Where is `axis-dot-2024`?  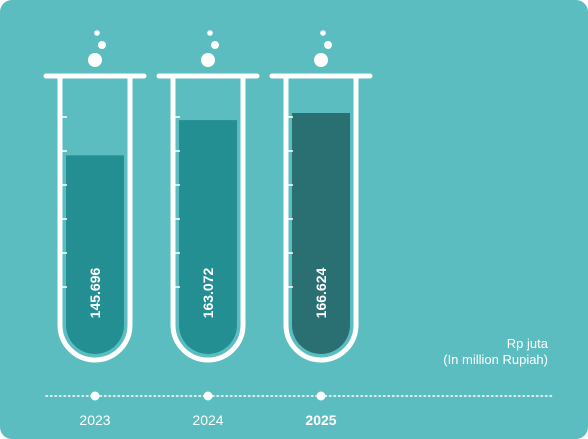 axis-dot-2024 is located at coordinates (208, 396).